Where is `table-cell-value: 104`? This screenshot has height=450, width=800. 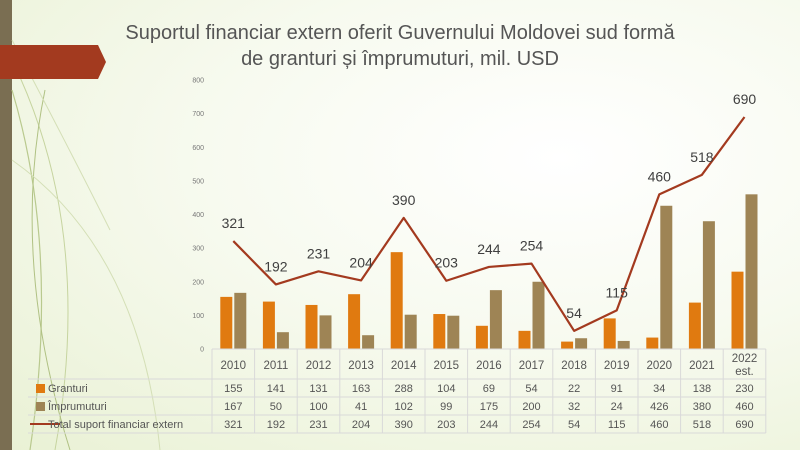 table-cell-value: 104 is located at coordinates (446, 389).